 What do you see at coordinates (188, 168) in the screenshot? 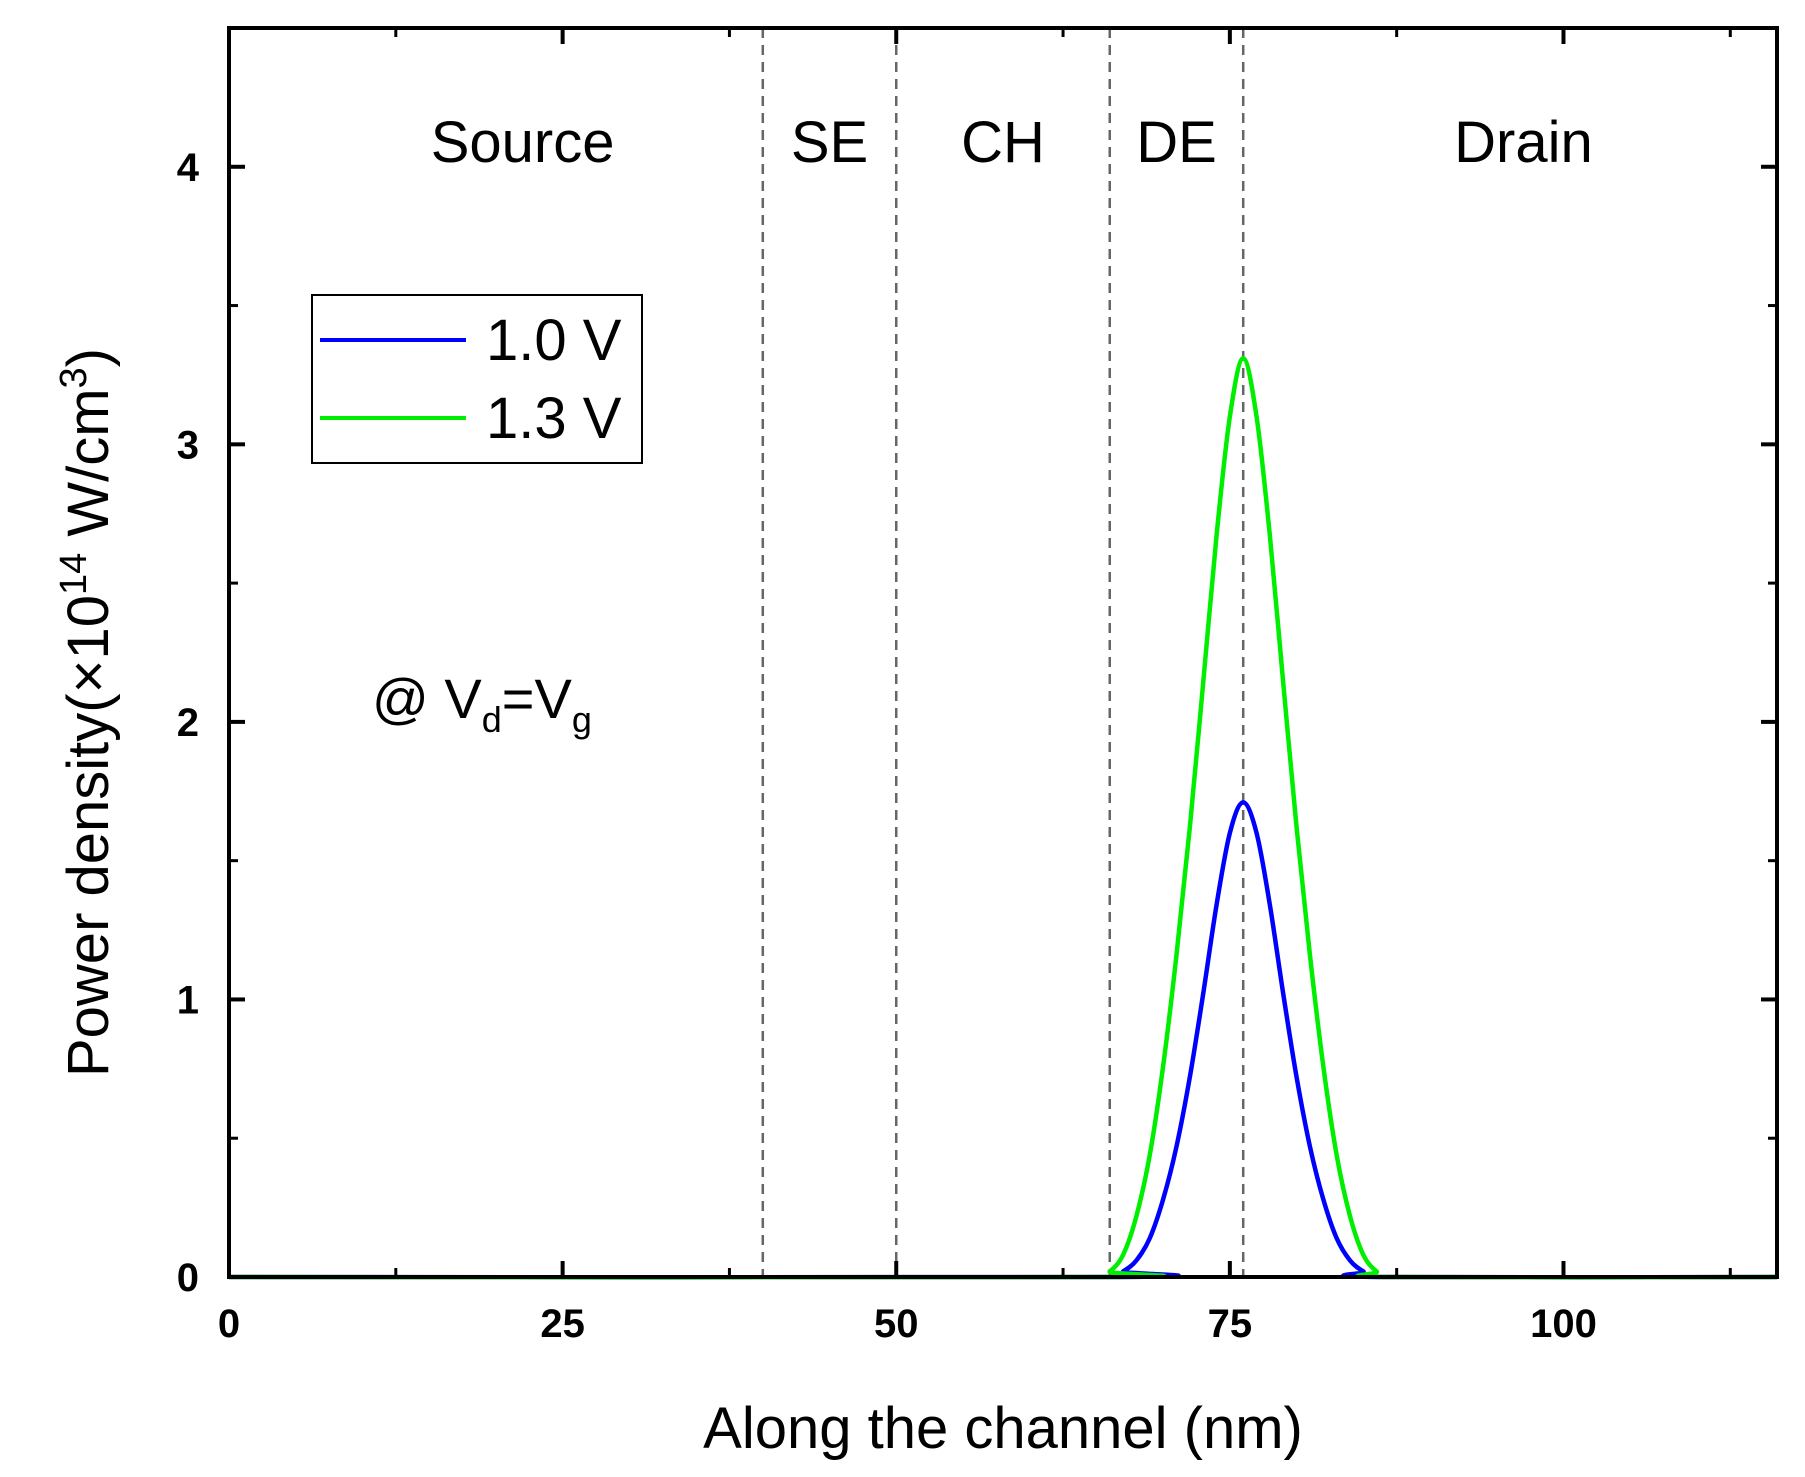
I see `y-tick-label: 4` at bounding box center [188, 168].